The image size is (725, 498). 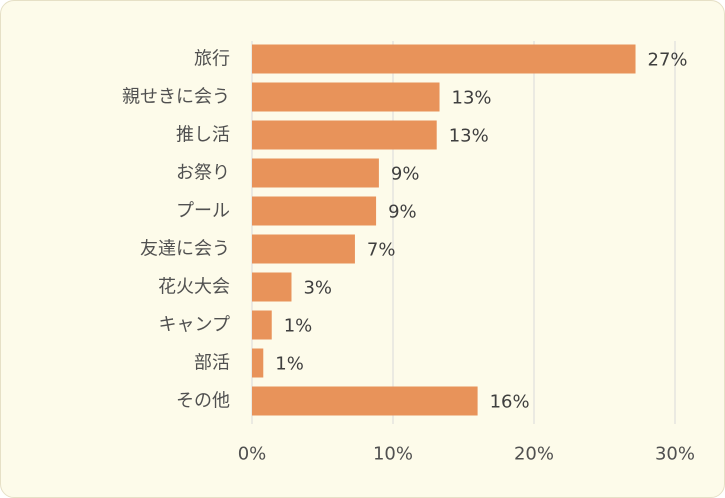 I want to click on x-tick-label-10pct: 10%, so click(x=393, y=454).